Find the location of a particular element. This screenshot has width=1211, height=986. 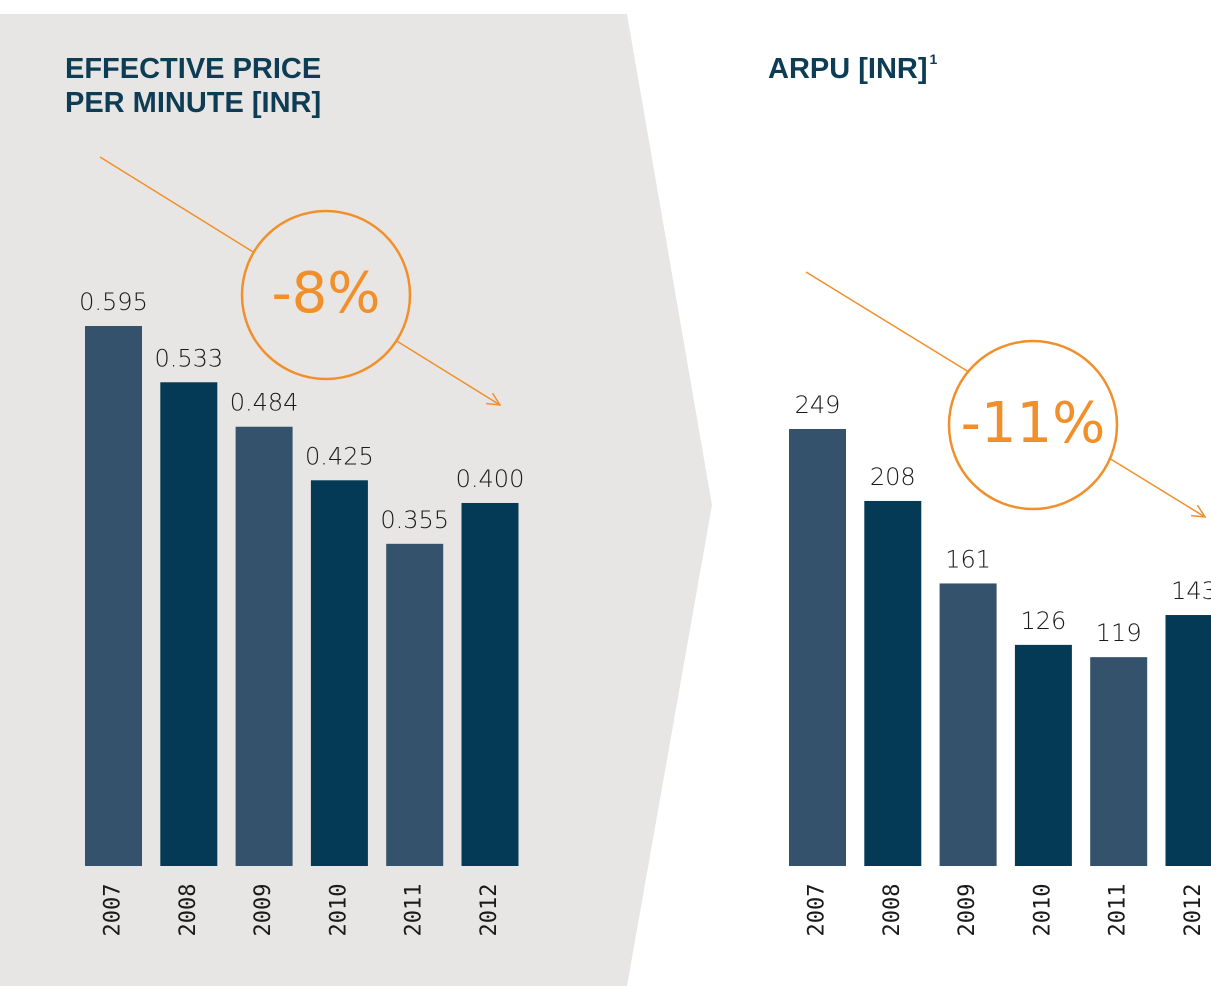

title-footnote-marker: 1 is located at coordinates (934, 59).